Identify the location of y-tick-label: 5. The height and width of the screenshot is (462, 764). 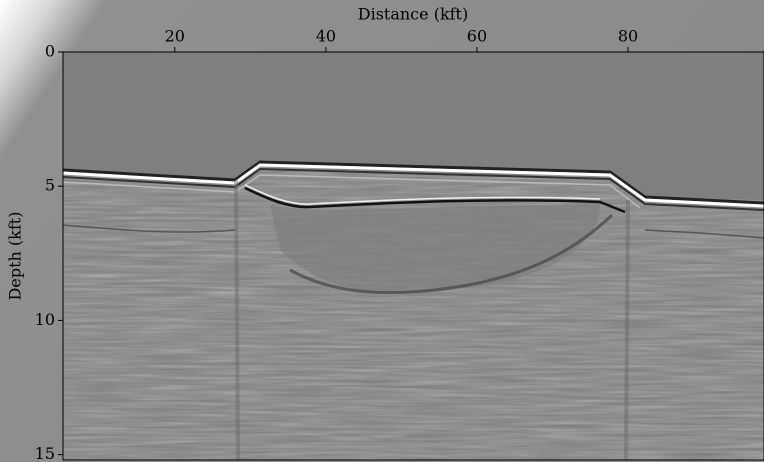
(50, 185).